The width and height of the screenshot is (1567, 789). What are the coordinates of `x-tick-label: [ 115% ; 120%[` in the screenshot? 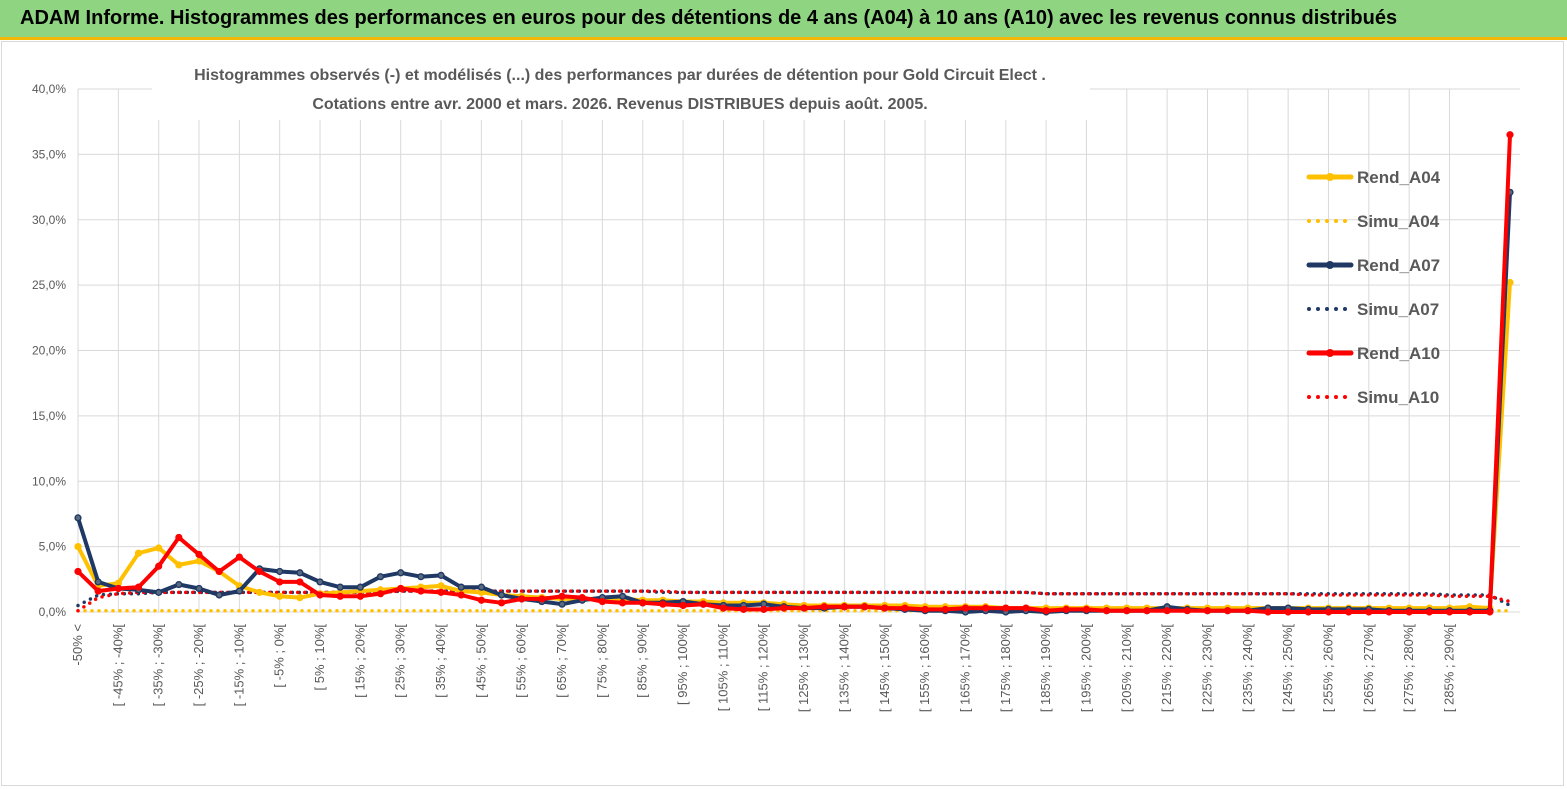 It's located at (763, 668).